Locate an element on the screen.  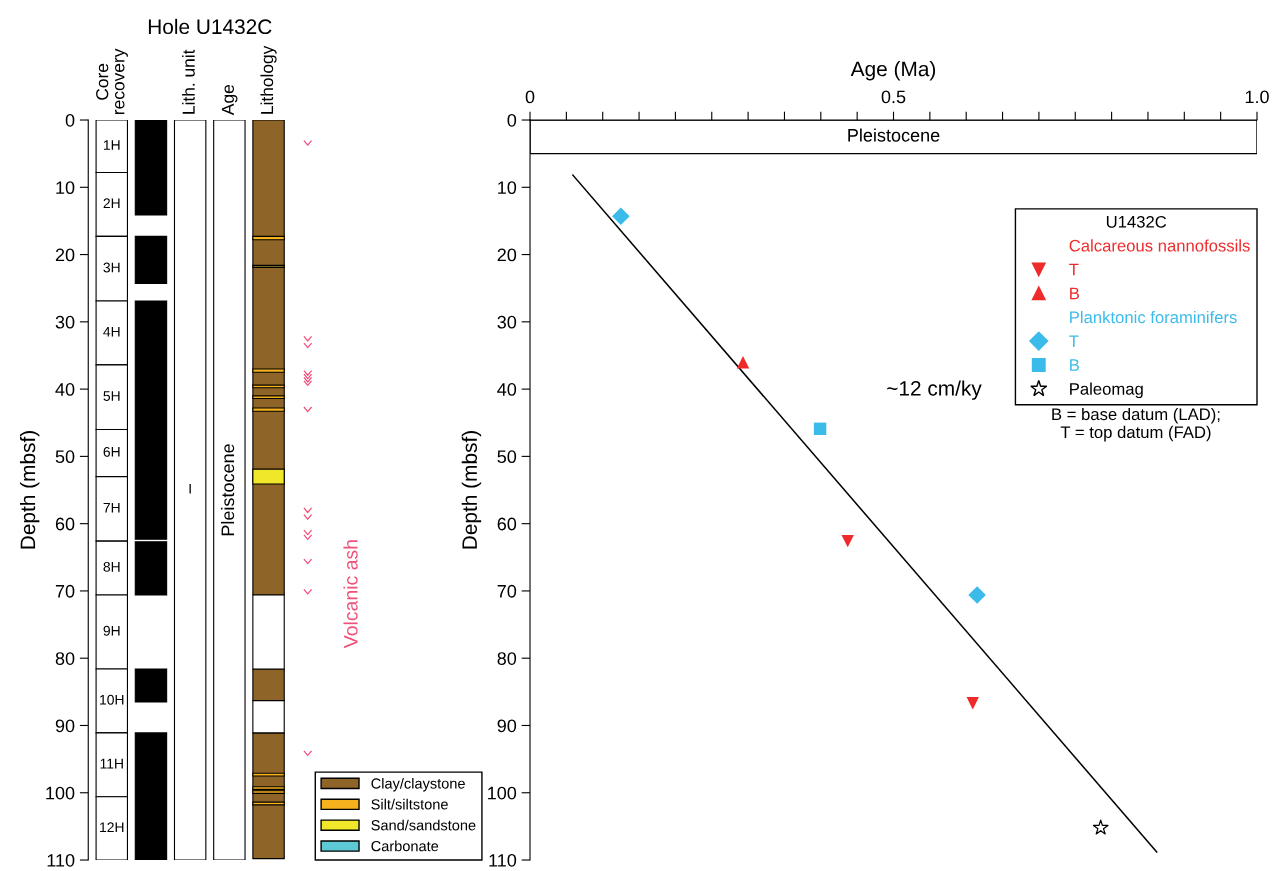
legend-label: Clay/claystone is located at coordinates (418, 784).